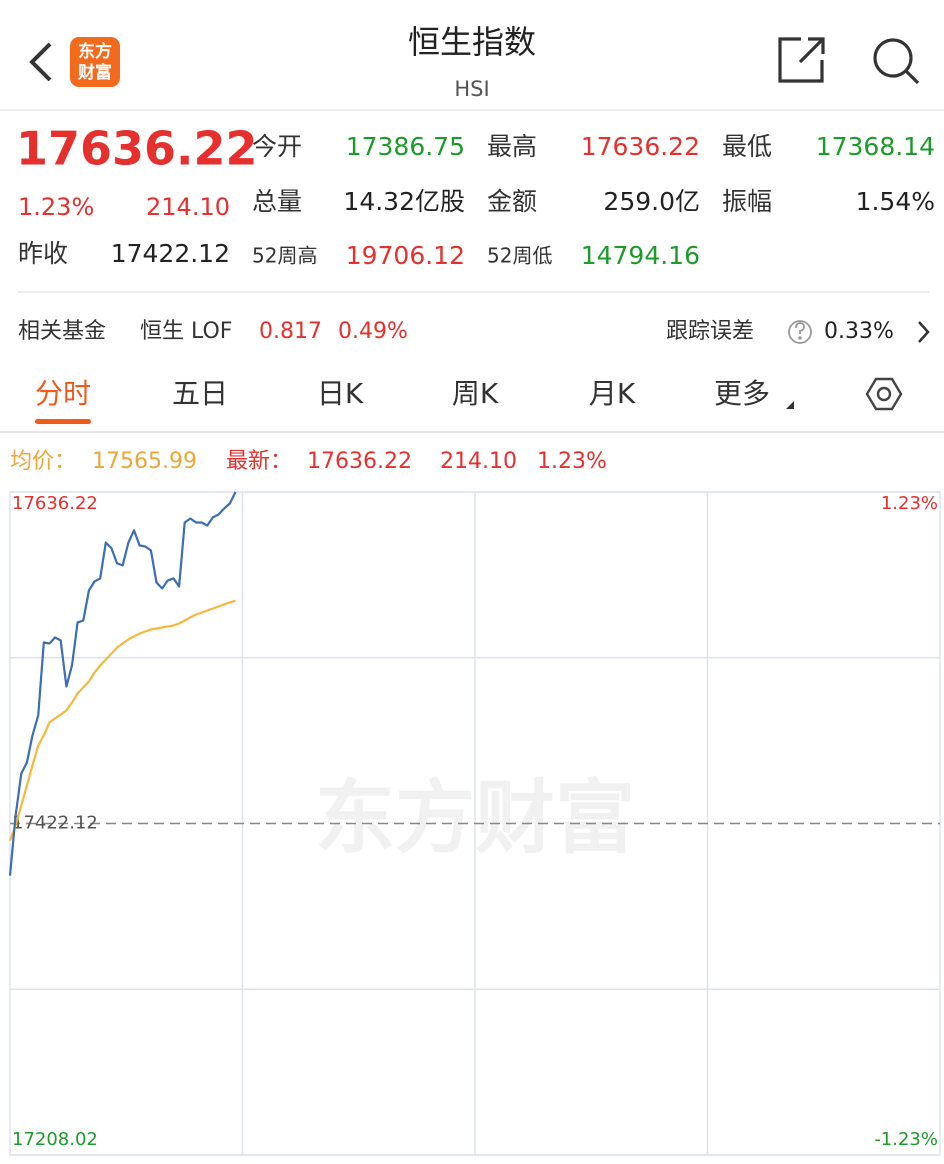  What do you see at coordinates (373, 331) in the screenshot?
I see `fund-change: 0.49%` at bounding box center [373, 331].